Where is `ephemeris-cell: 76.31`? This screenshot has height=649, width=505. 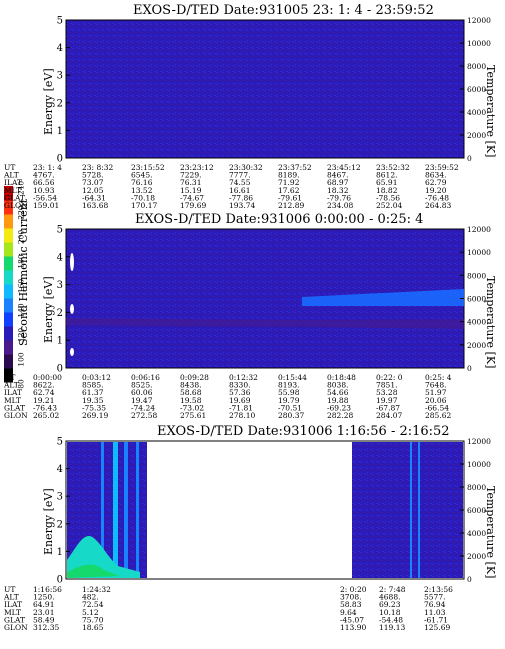 ephemeris-cell: 76.31 is located at coordinates (190, 182).